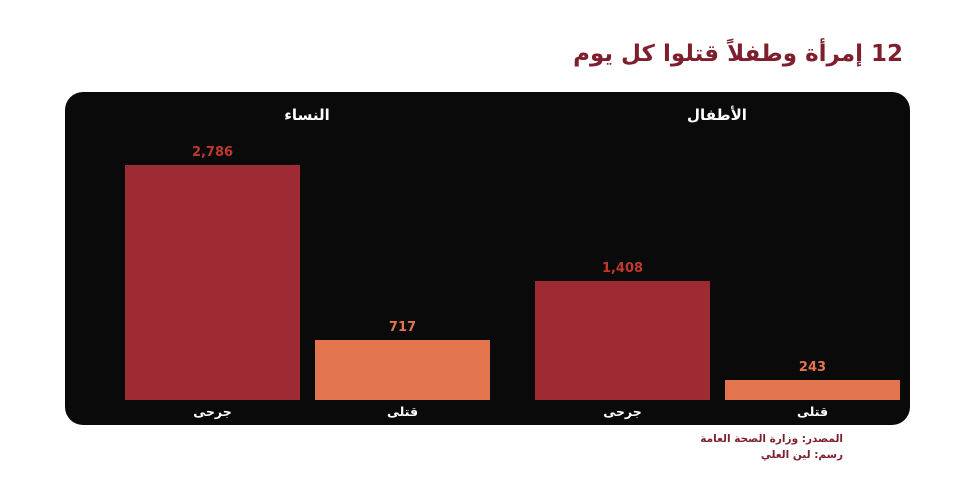 This screenshot has width=960, height=494. I want to click on bar-slot: 243, so click(812, 380).